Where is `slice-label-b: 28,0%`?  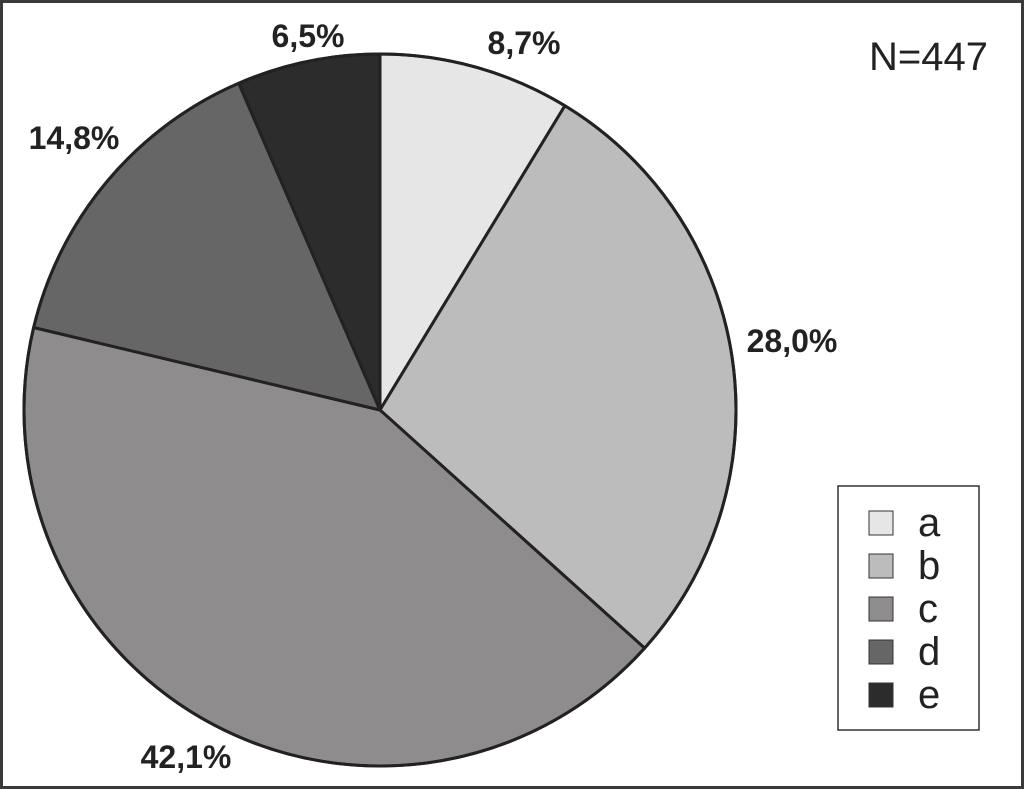 slice-label-b: 28,0% is located at coordinates (792, 341).